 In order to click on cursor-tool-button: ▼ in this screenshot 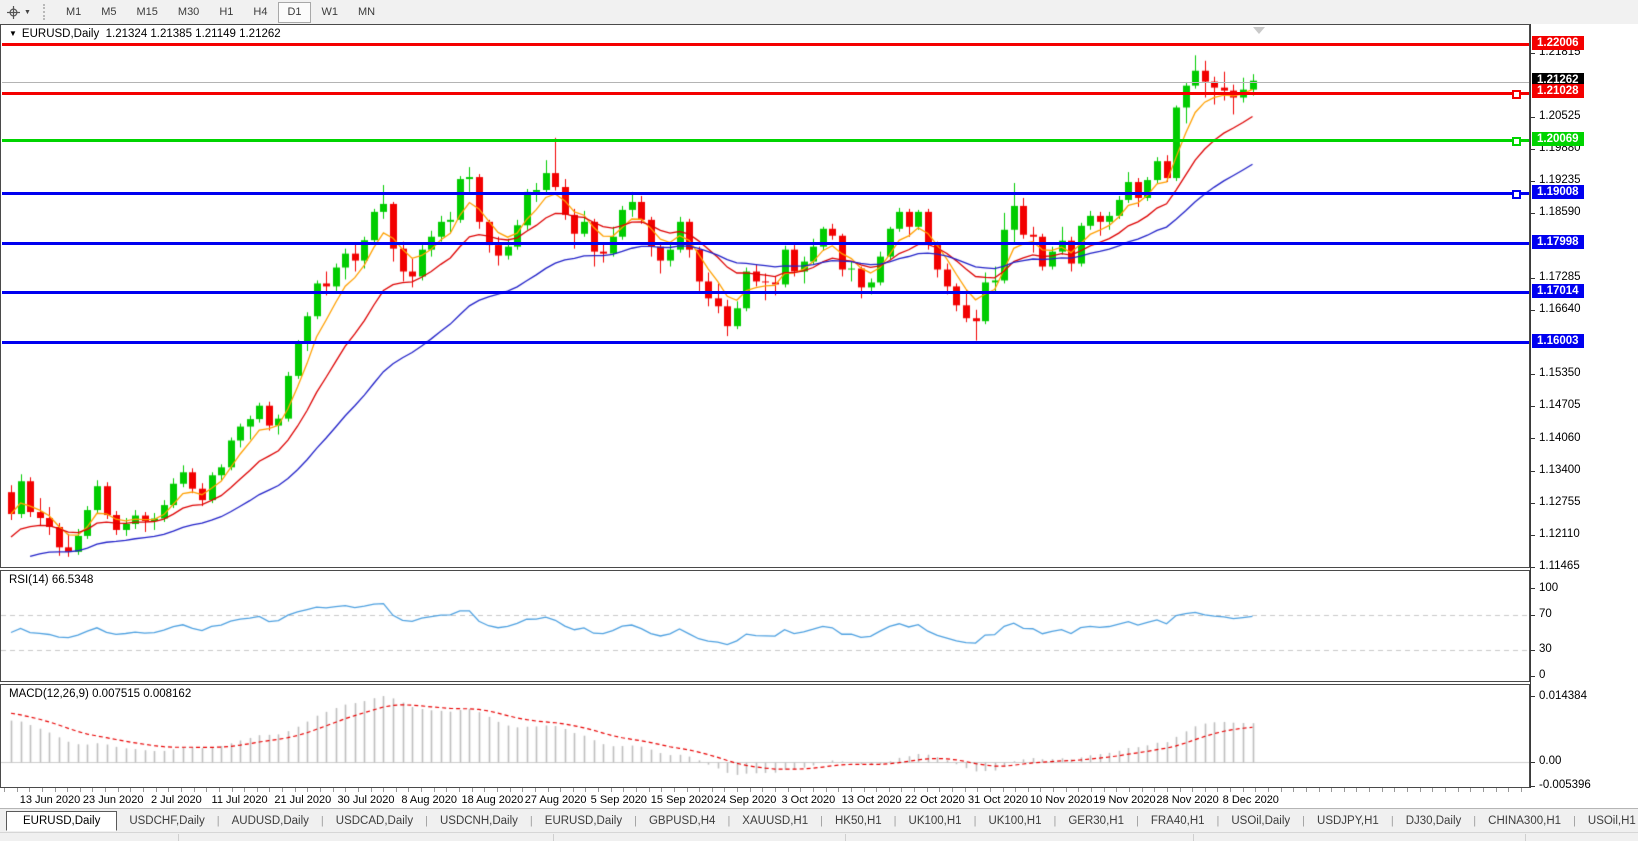, I will do `click(18, 12)`.